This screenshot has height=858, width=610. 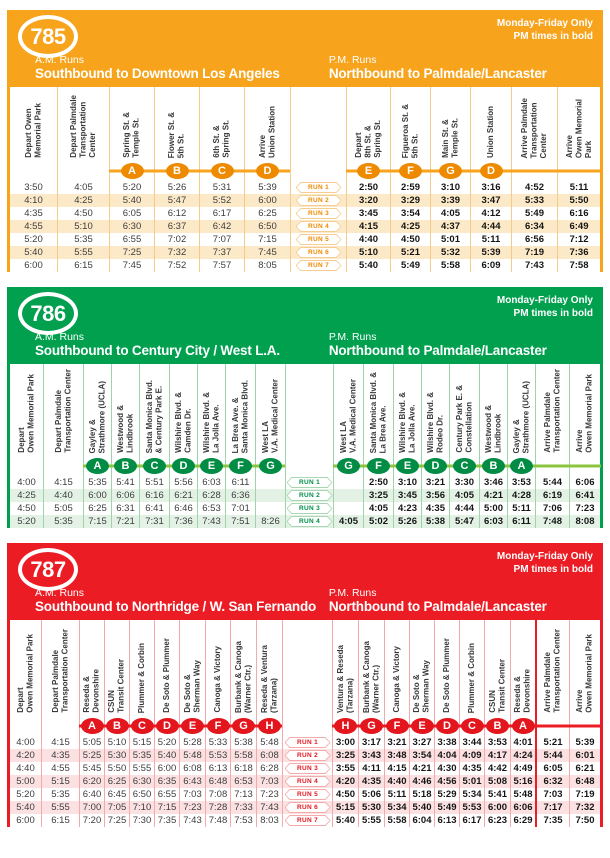 What do you see at coordinates (131, 171) in the screenshot?
I see `badge-row-cell: A` at bounding box center [131, 171].